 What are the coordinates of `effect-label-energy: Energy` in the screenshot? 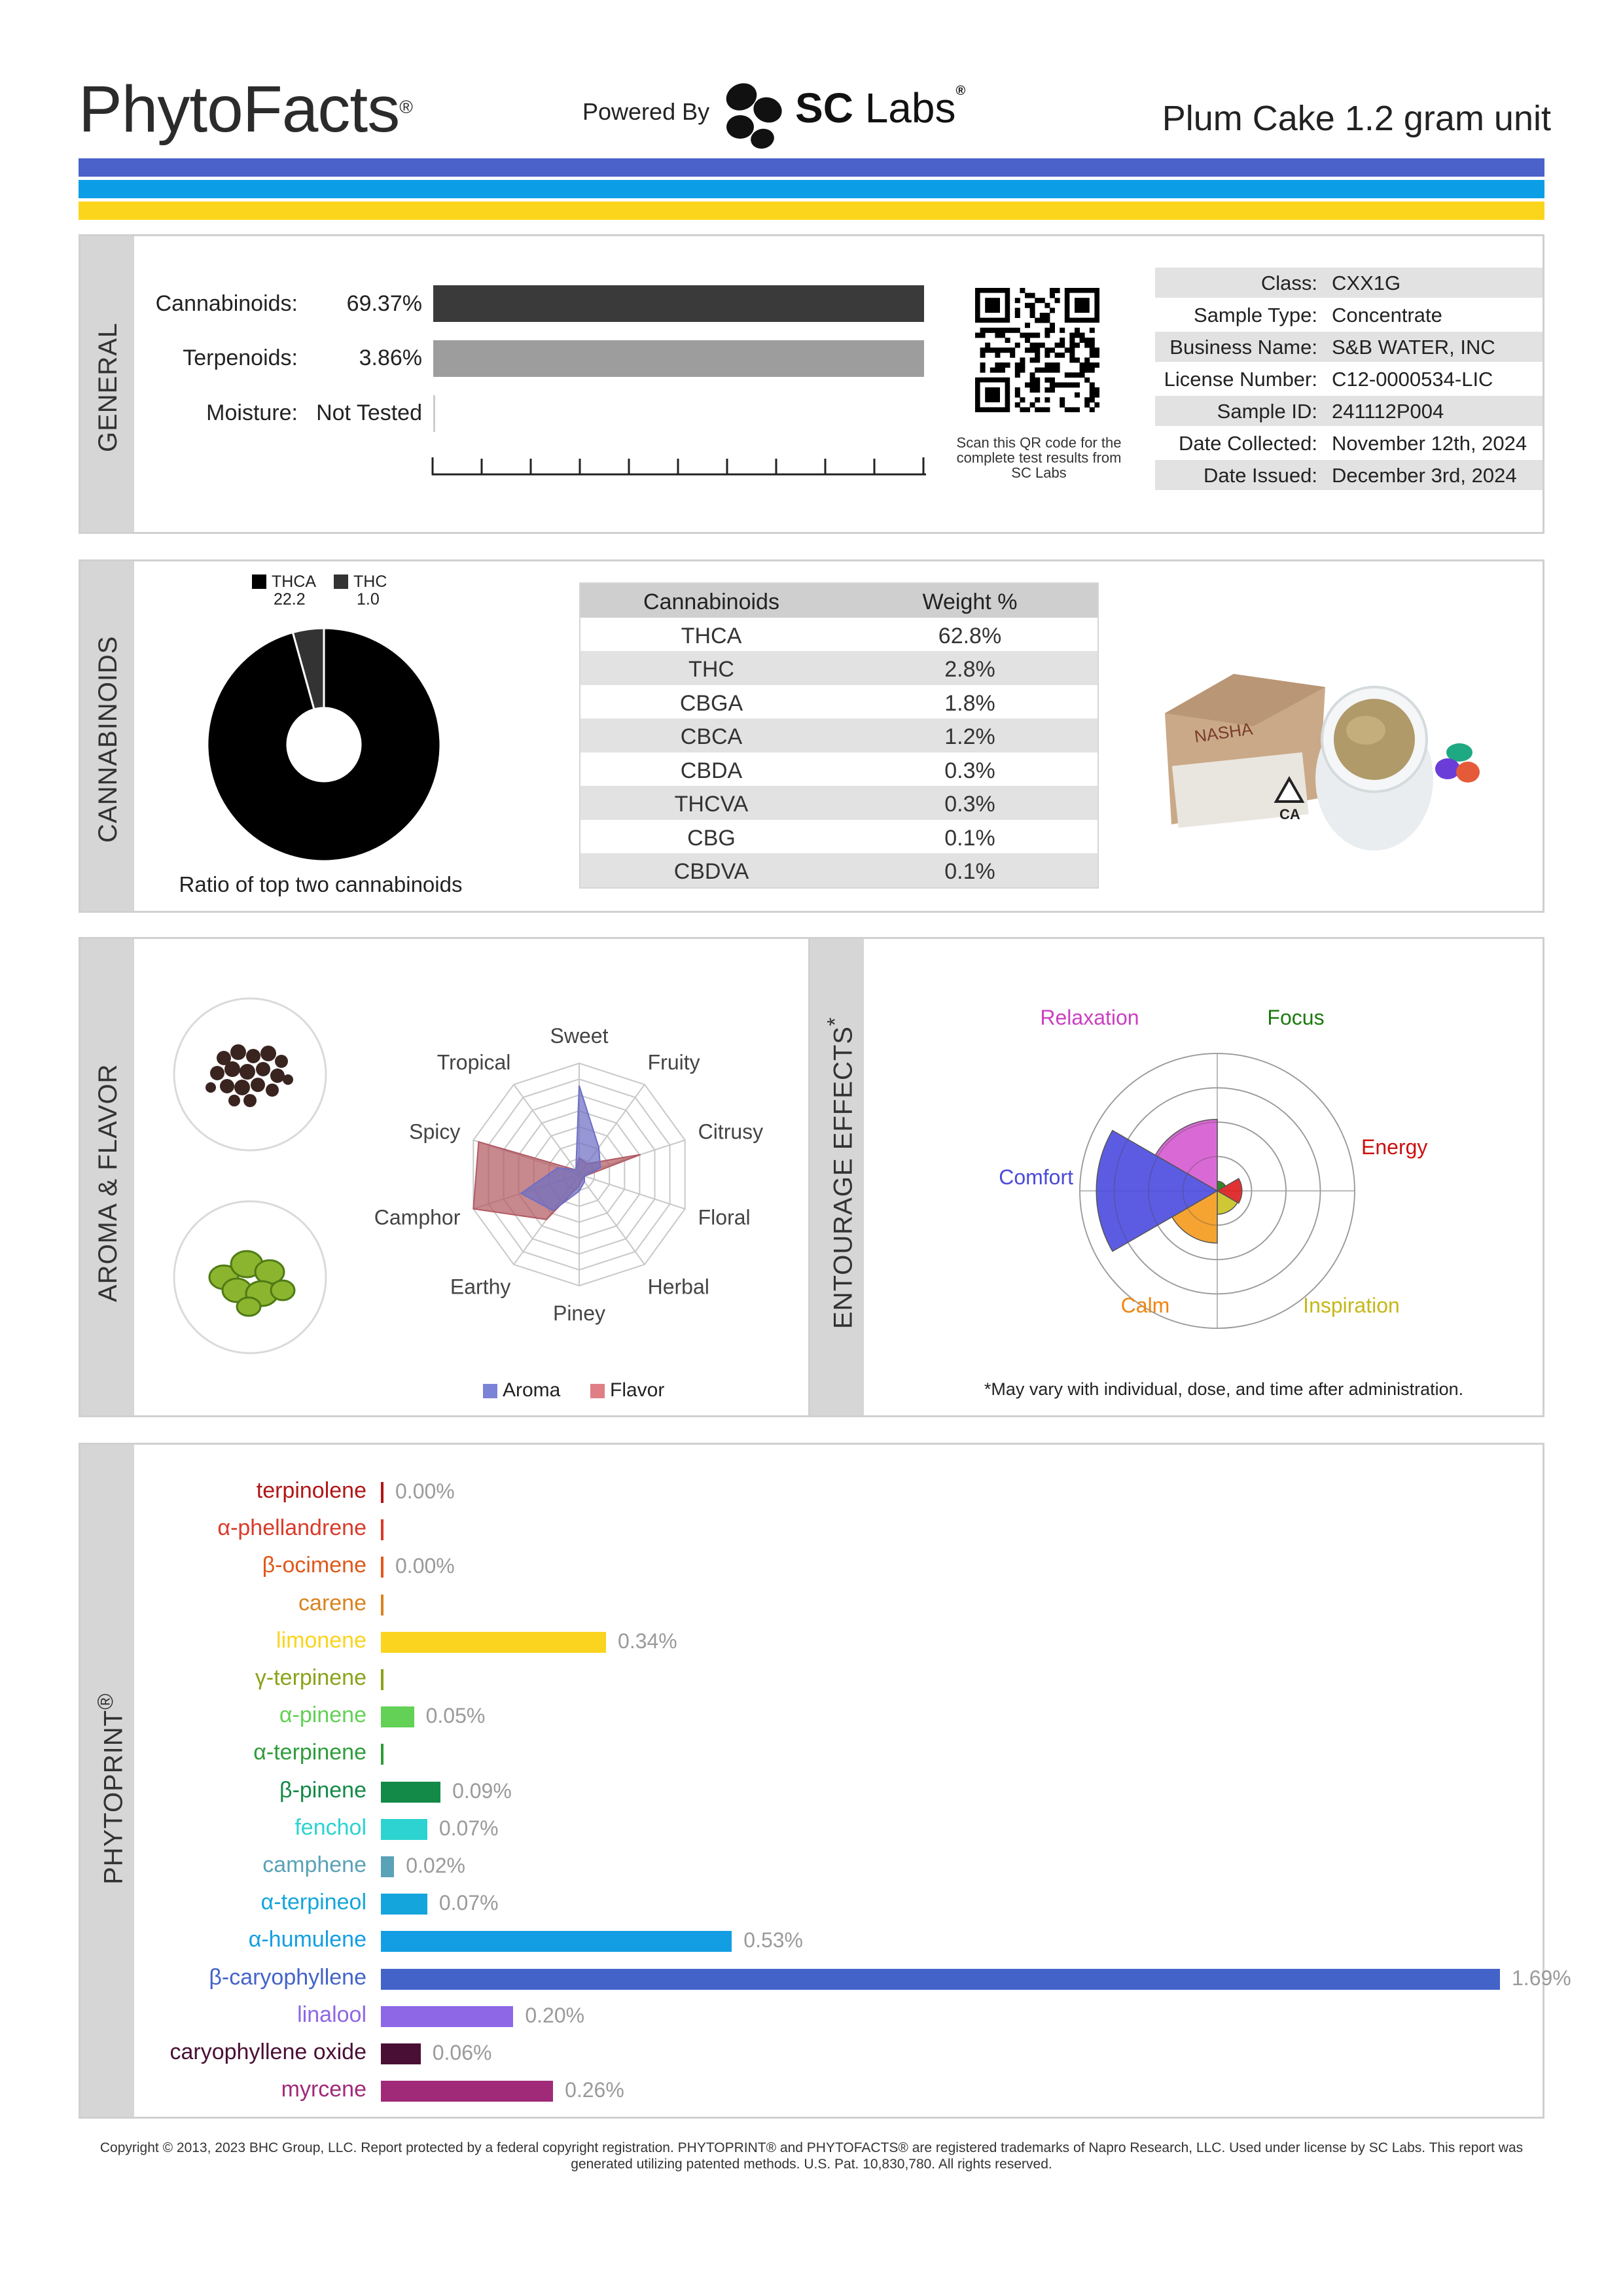 It's located at (1394, 1147).